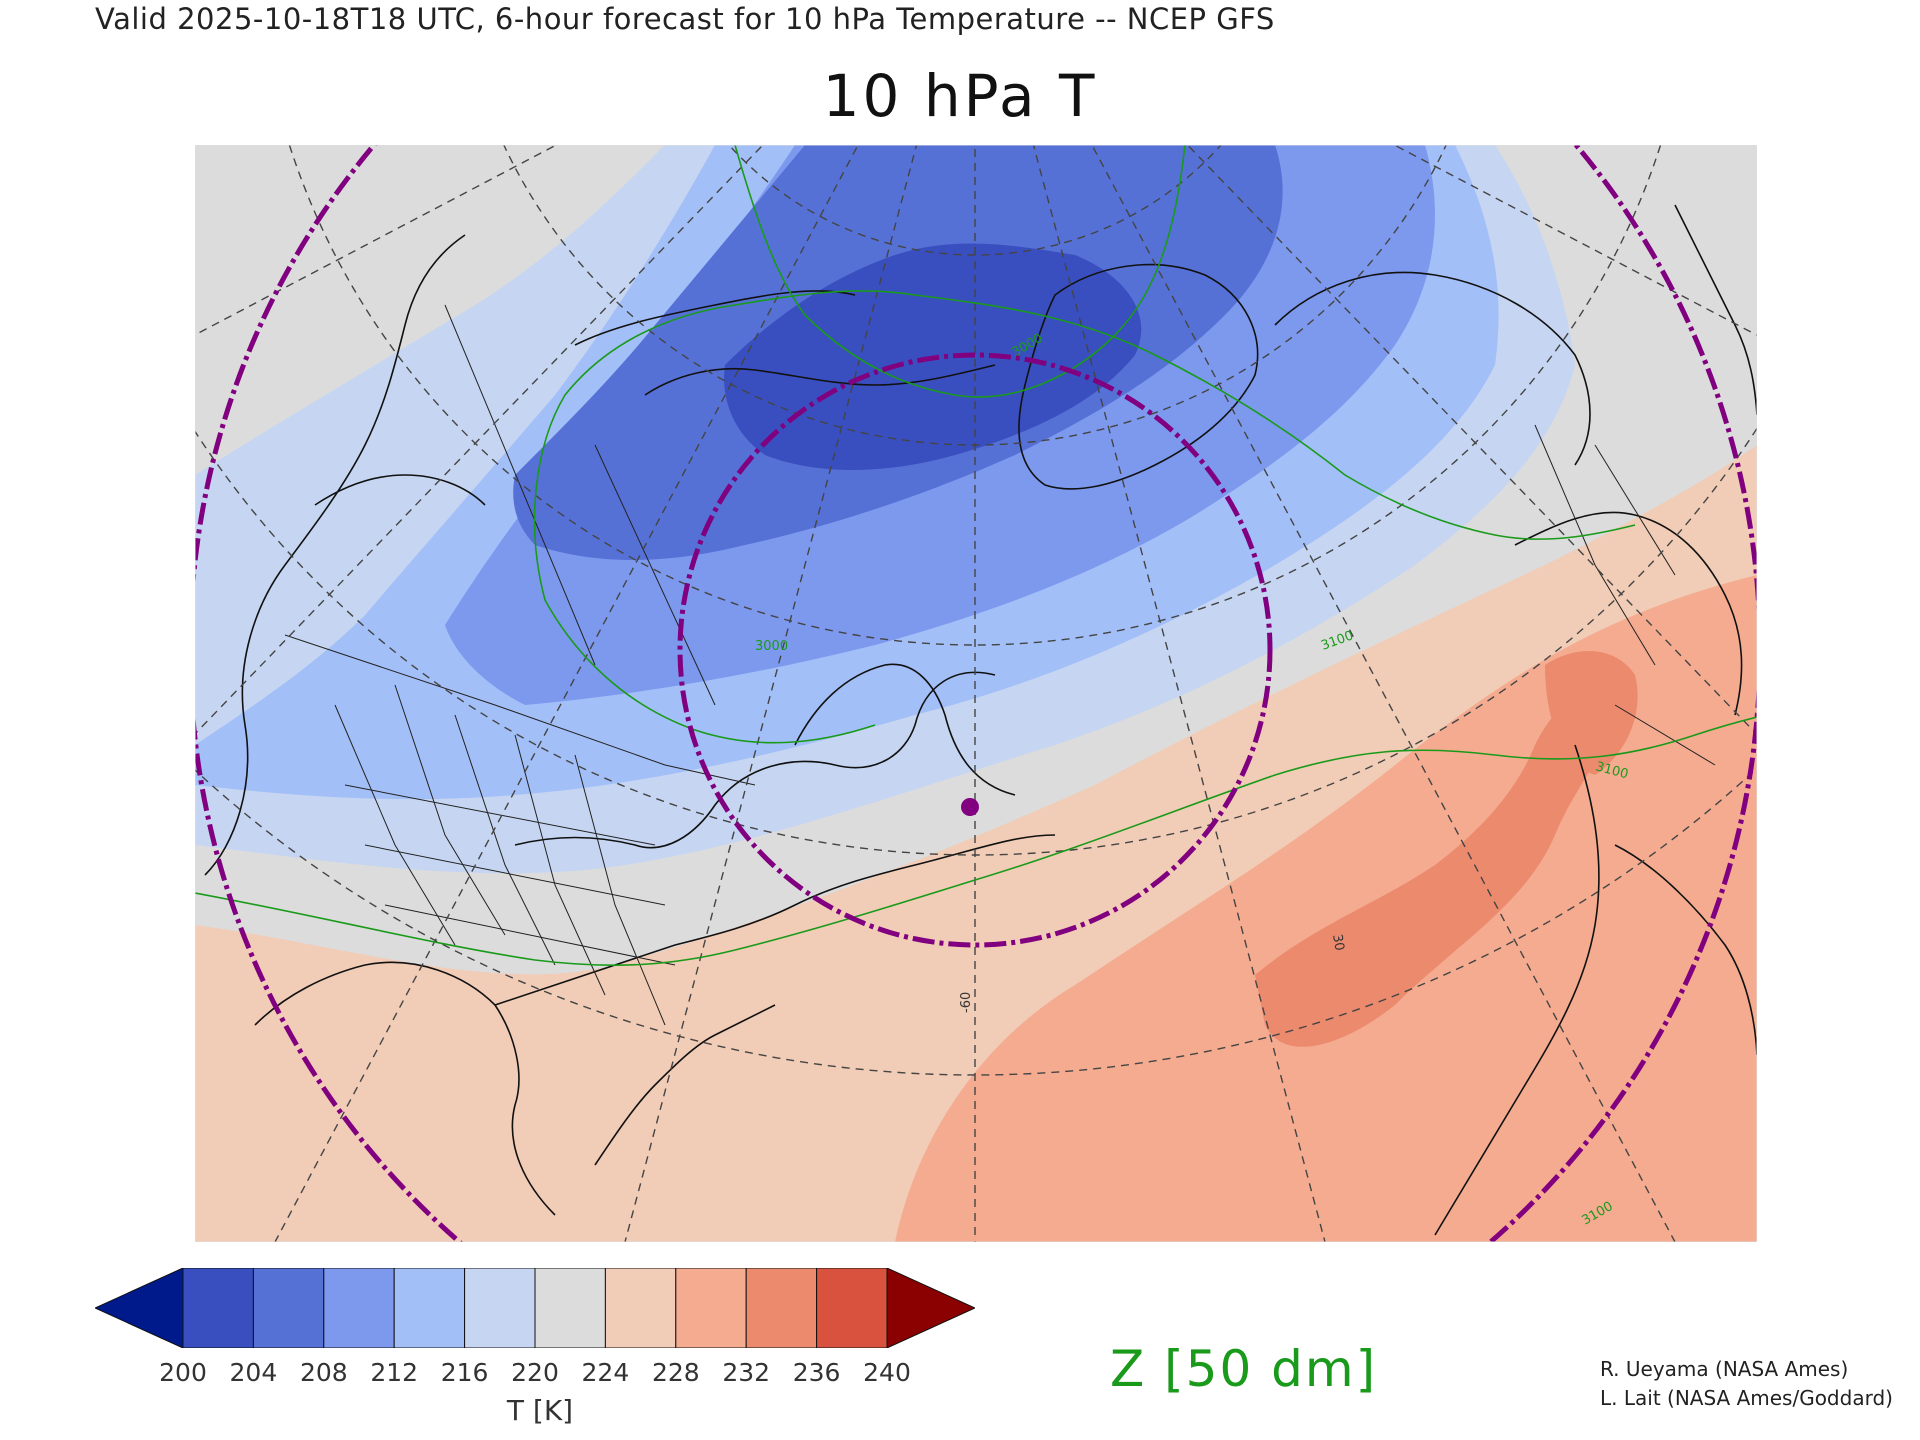  I want to click on colorbar-cells, so click(535, 1308).